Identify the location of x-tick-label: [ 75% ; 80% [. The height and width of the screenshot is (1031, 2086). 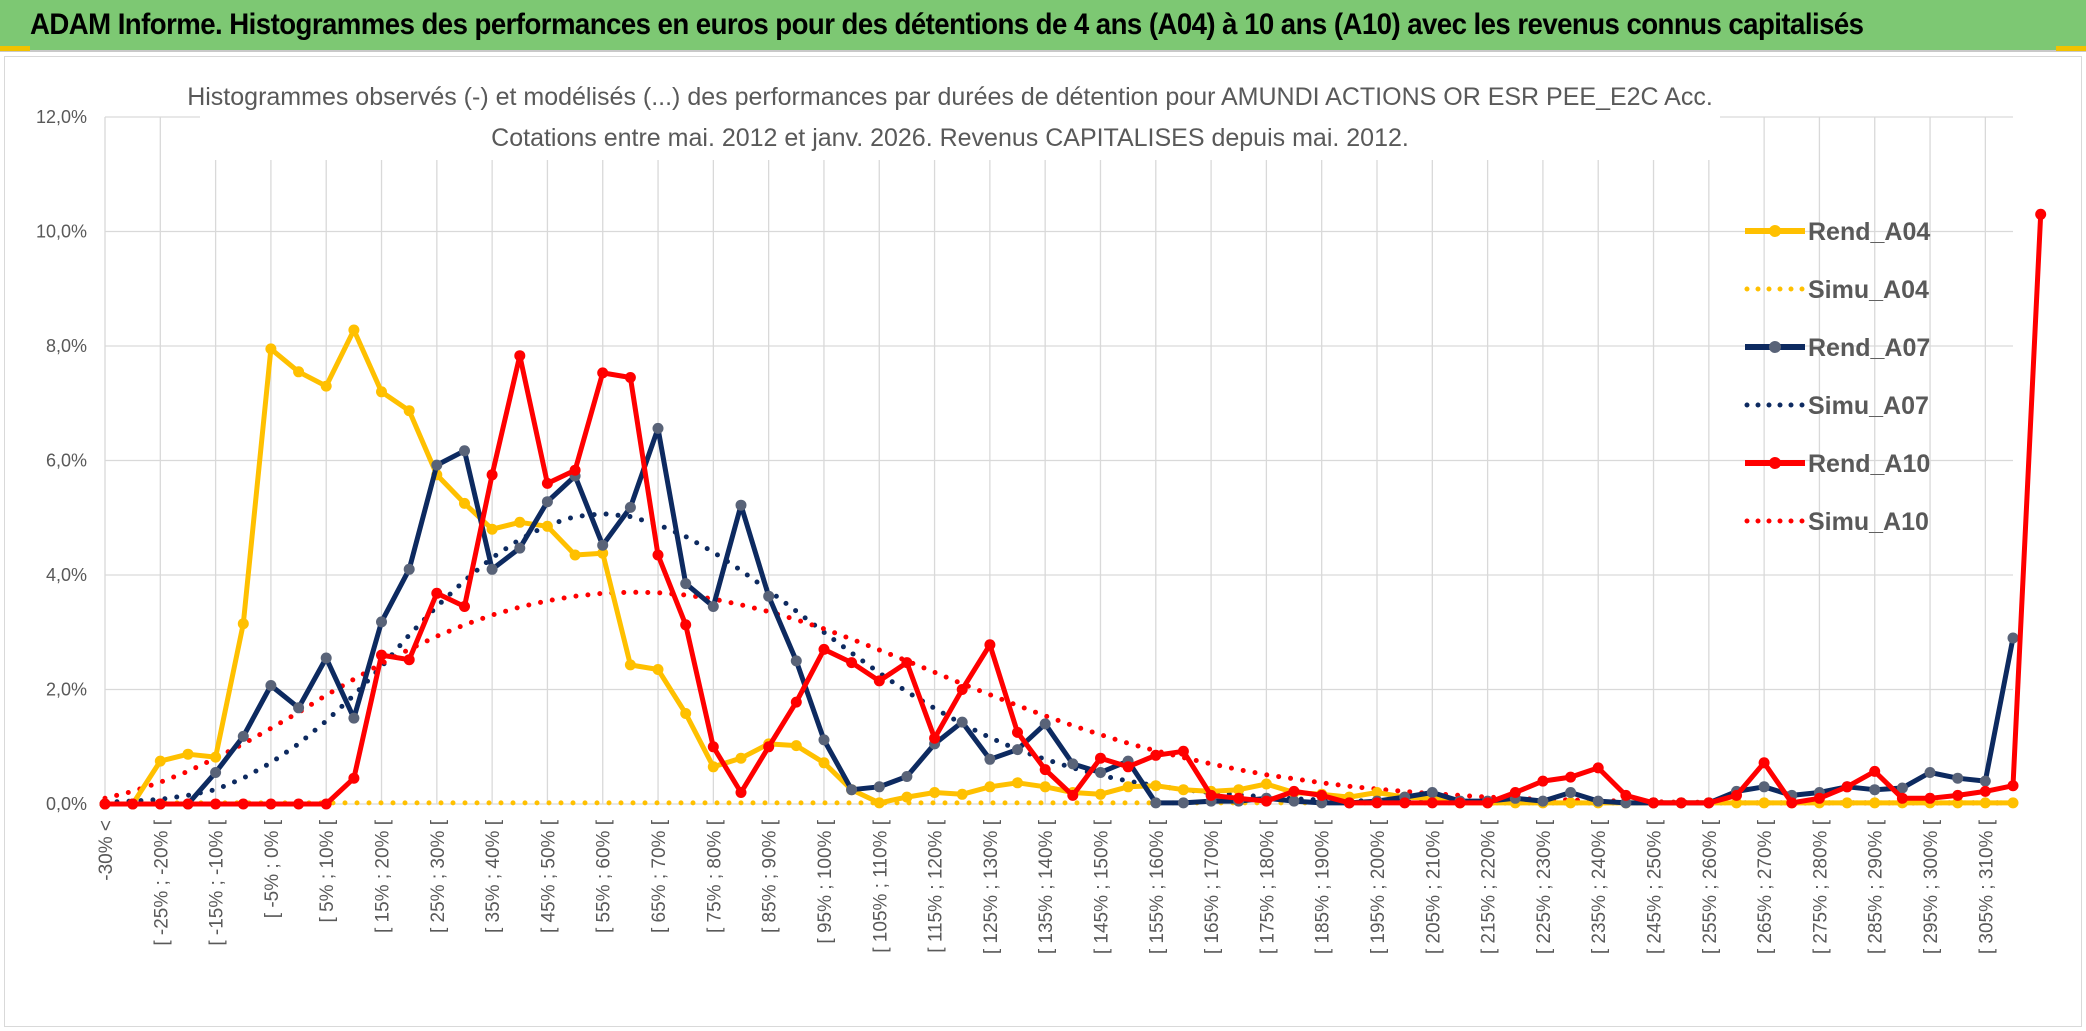
(714, 876).